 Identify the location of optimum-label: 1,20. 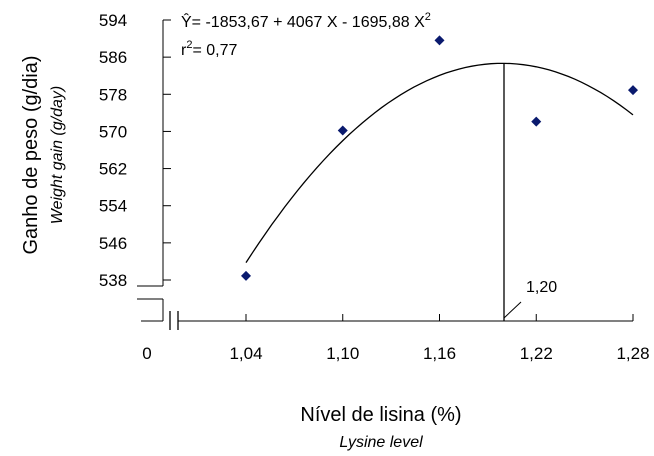
(541, 287).